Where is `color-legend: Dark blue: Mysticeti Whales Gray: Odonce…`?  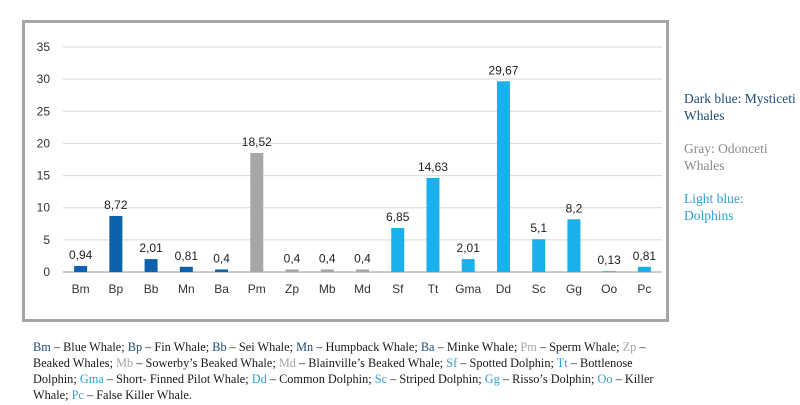 color-legend: Dark blue: Mysticeti Whales Gray: Odonce… is located at coordinates (740, 165).